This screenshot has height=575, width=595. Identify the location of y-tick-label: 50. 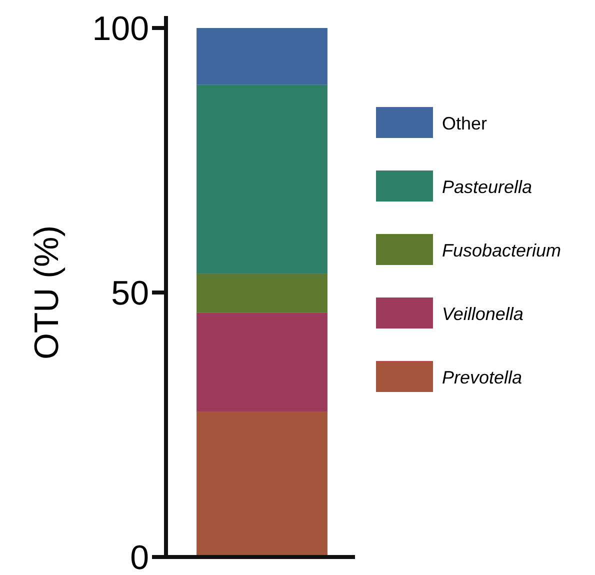
(130, 293).